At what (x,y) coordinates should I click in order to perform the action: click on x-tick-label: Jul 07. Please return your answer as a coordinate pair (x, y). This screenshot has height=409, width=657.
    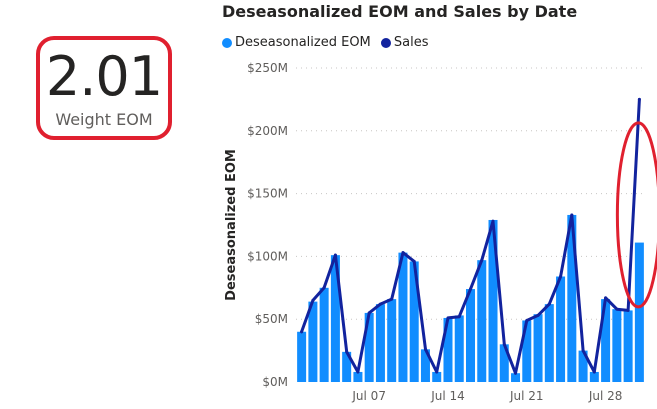
    Looking at the image, I should click on (368, 396).